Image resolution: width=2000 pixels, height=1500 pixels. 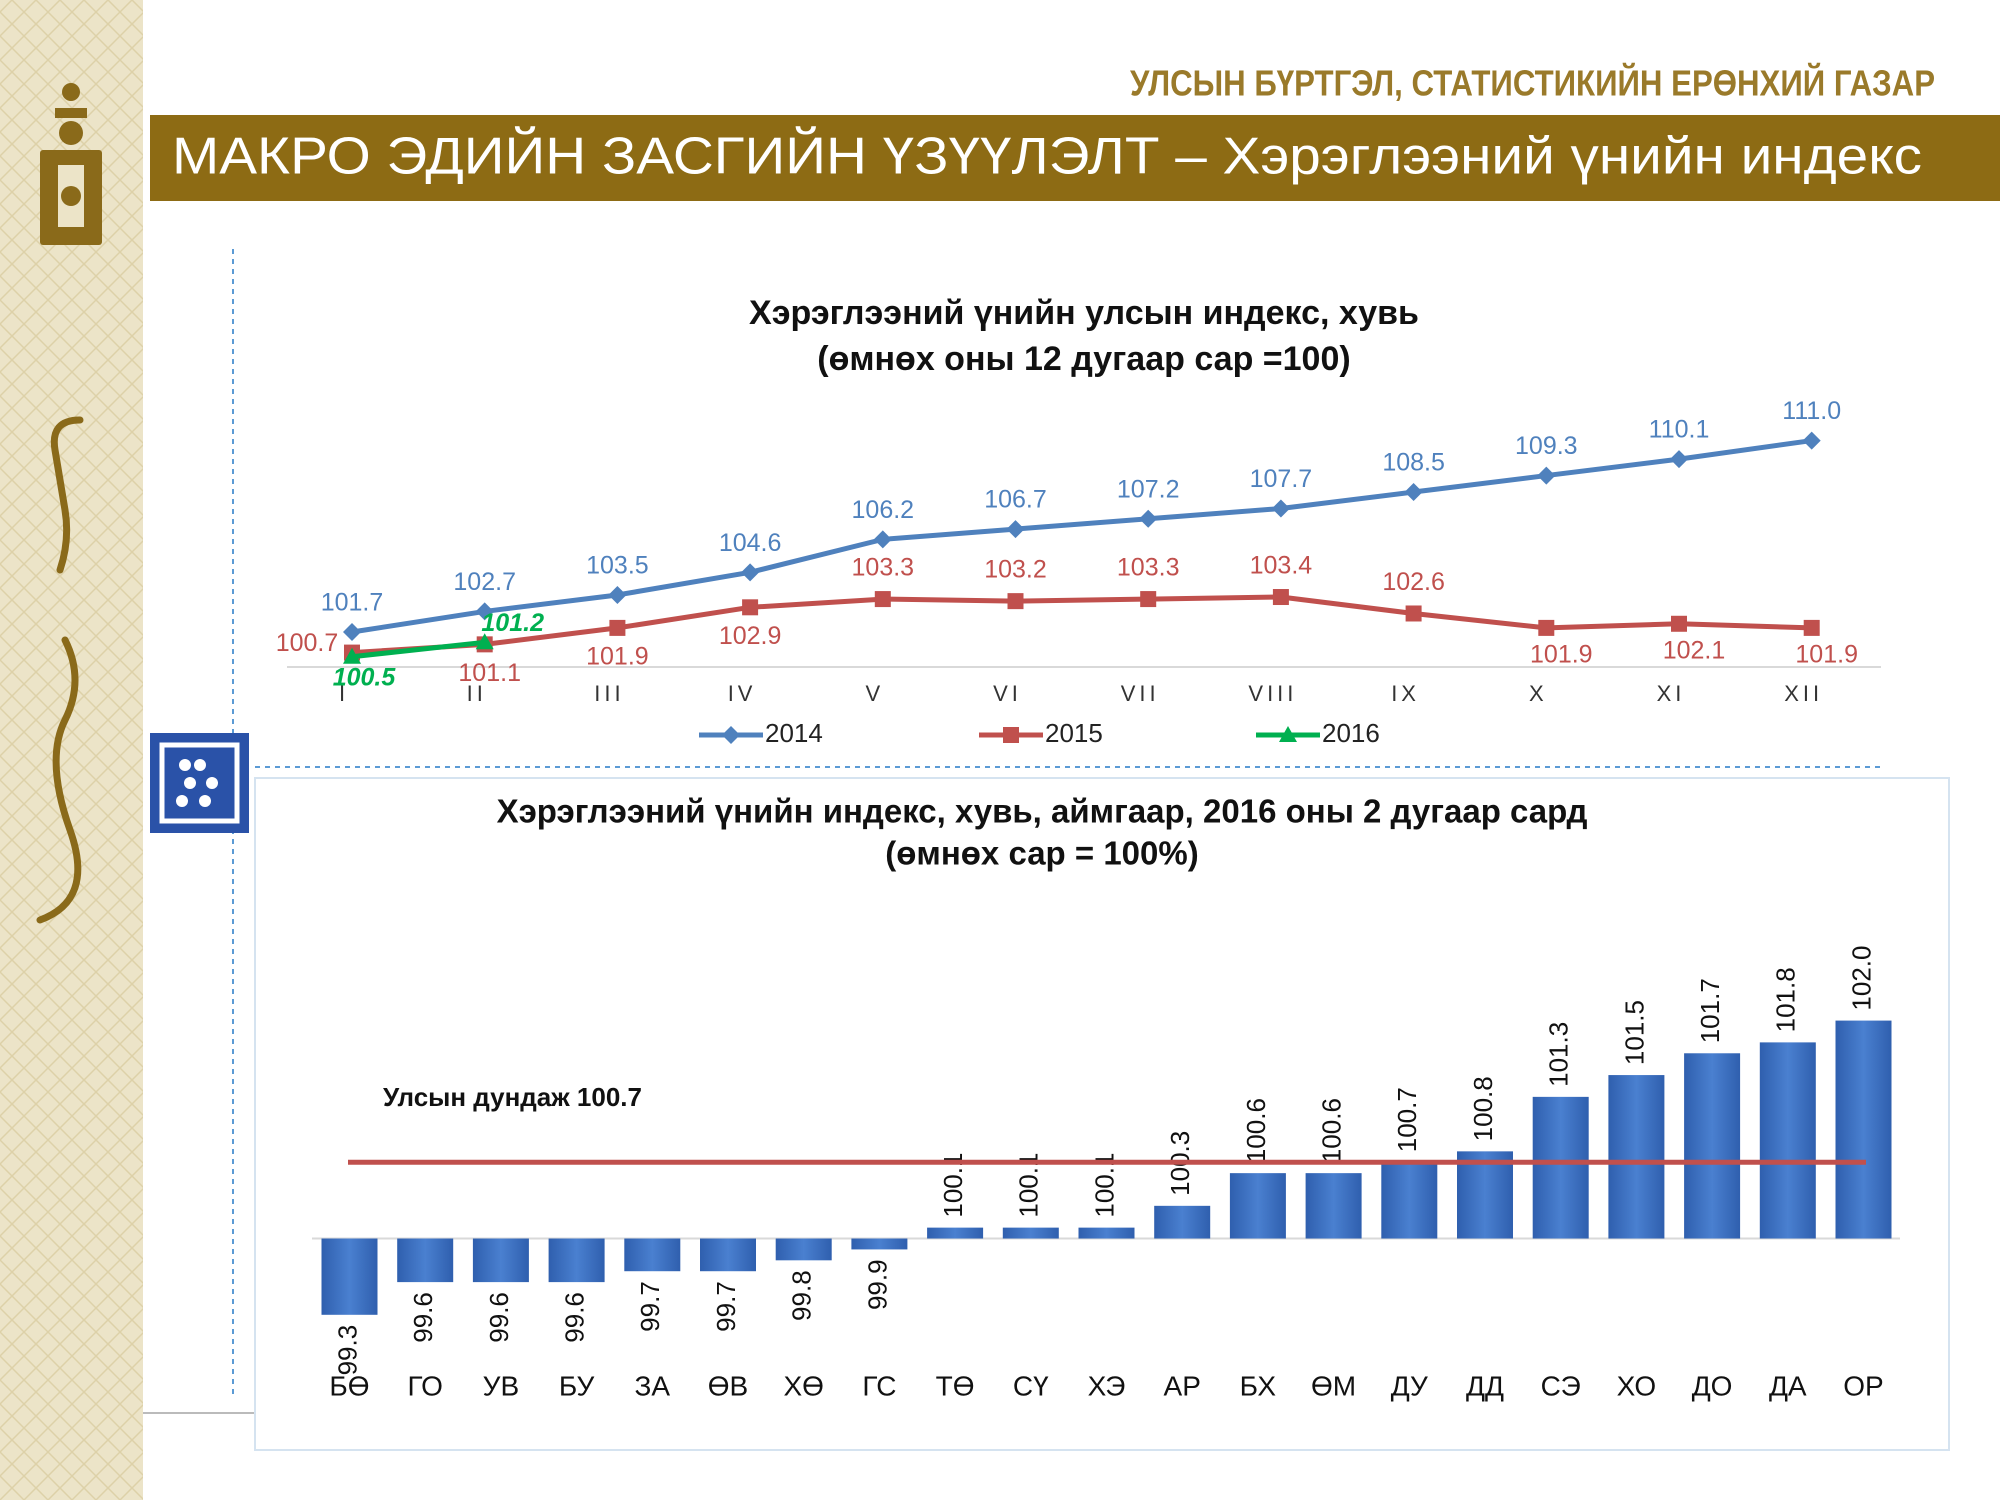 I want to click on data-label: 102.0, so click(x=1861, y=978).